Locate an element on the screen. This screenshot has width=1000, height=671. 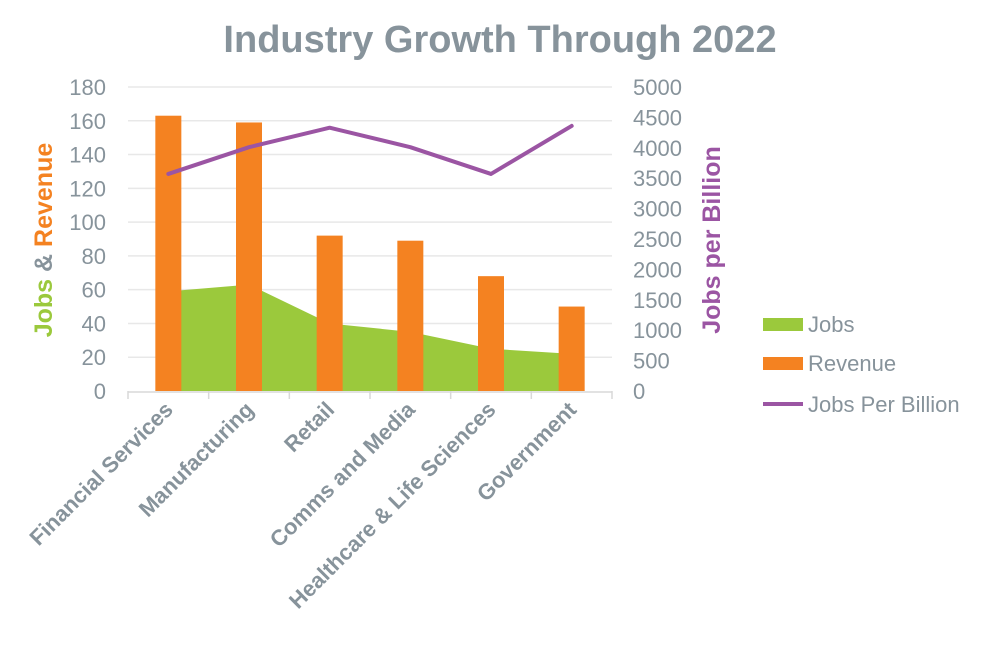
y2-tick-label: 2000 is located at coordinates (657, 269).